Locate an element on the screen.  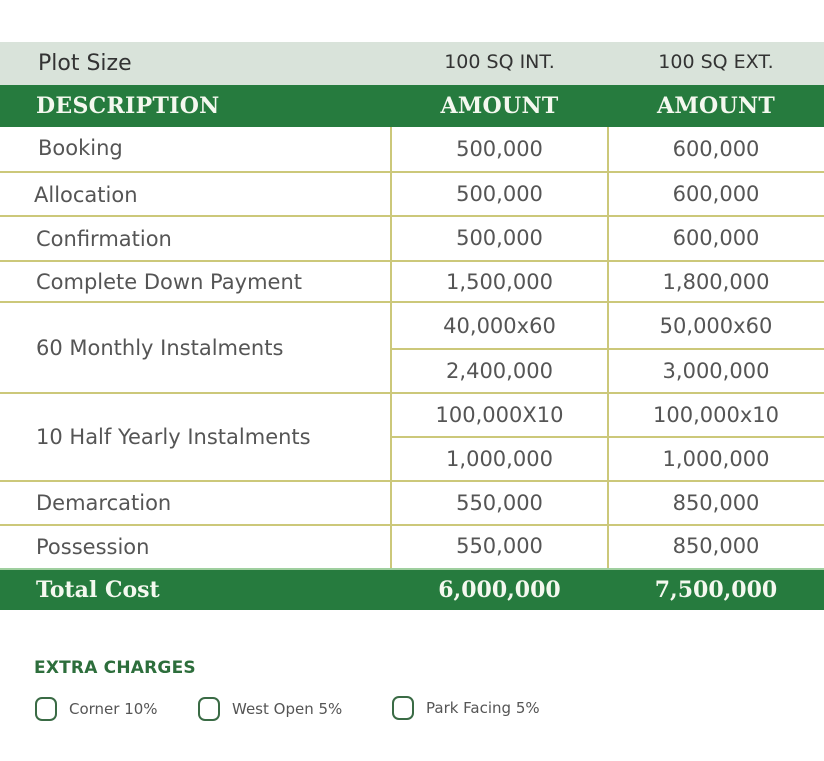
header-amount-a: AMOUNT is located at coordinates (499, 106).